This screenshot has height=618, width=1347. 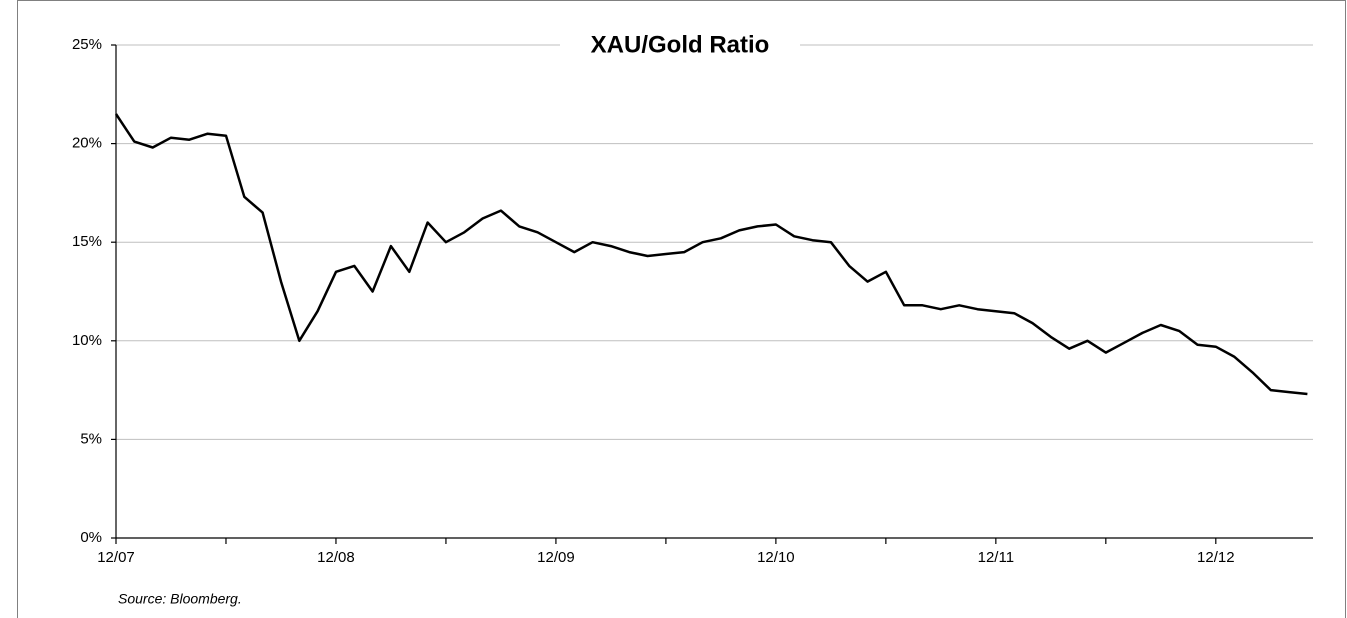 I want to click on y-tick-label: 5%, so click(x=91, y=438).